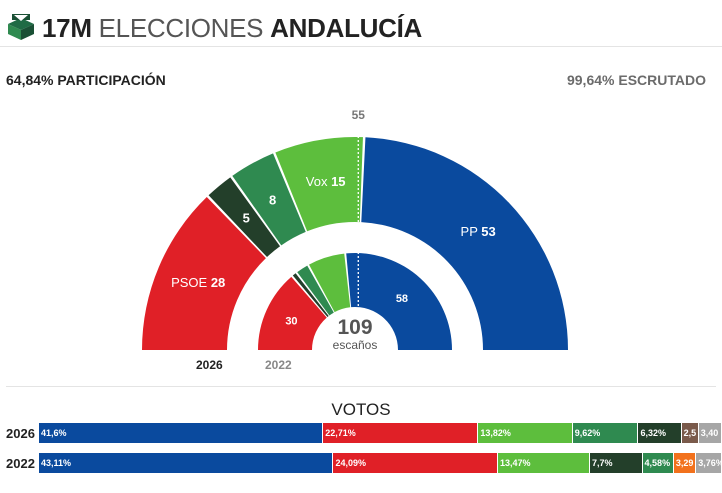 The height and width of the screenshot is (493, 722). Describe the element at coordinates (278, 365) in the screenshot. I see `year-label-previous: 2022` at that location.